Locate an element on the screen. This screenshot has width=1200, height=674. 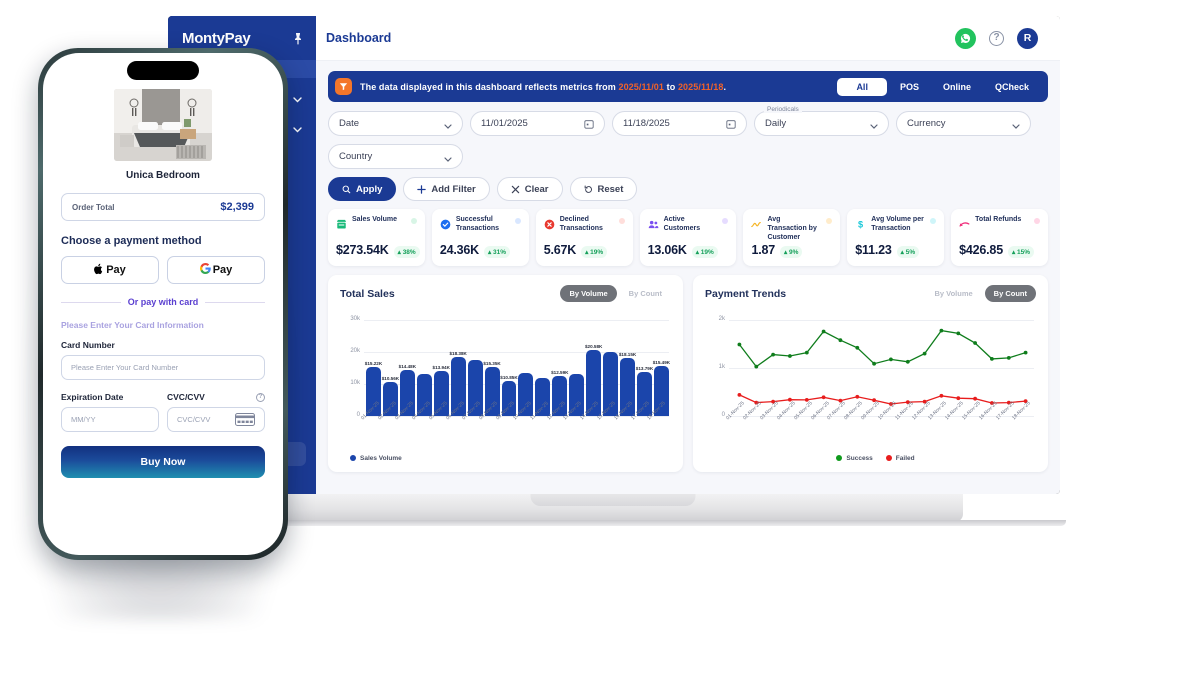
bar-item: $12.59K is located at coordinates (559, 368).